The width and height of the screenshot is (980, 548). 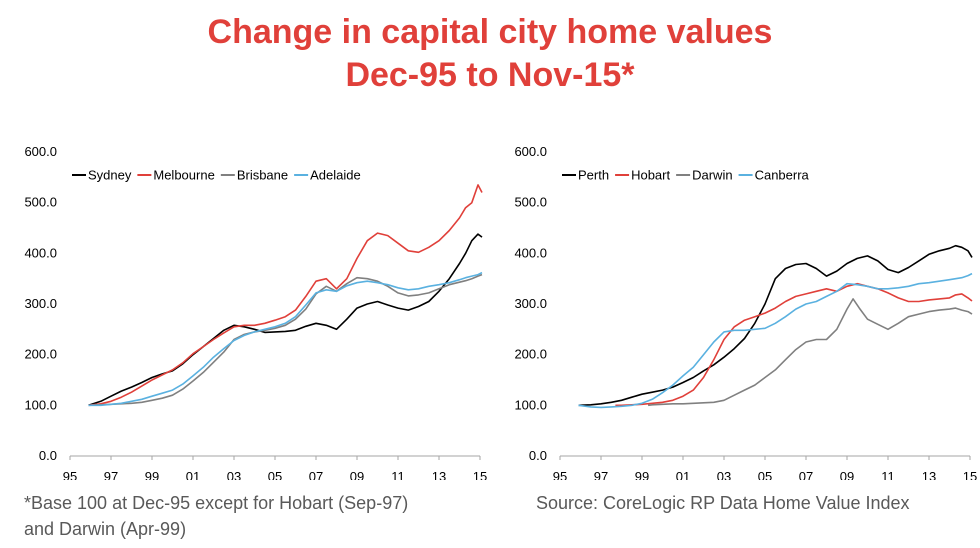 I want to click on left-y-tick-label: 500.0, so click(x=40, y=202).